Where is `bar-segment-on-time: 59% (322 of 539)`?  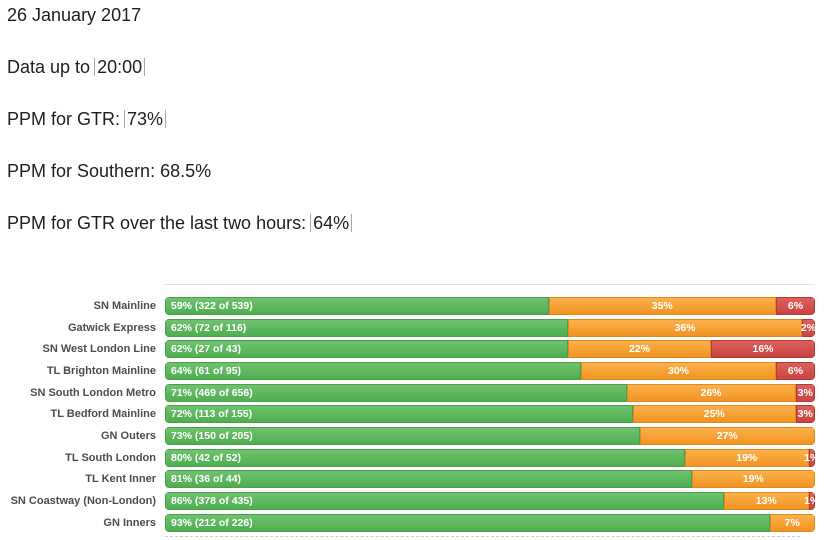 bar-segment-on-time: 59% (322 of 539) is located at coordinates (357, 305).